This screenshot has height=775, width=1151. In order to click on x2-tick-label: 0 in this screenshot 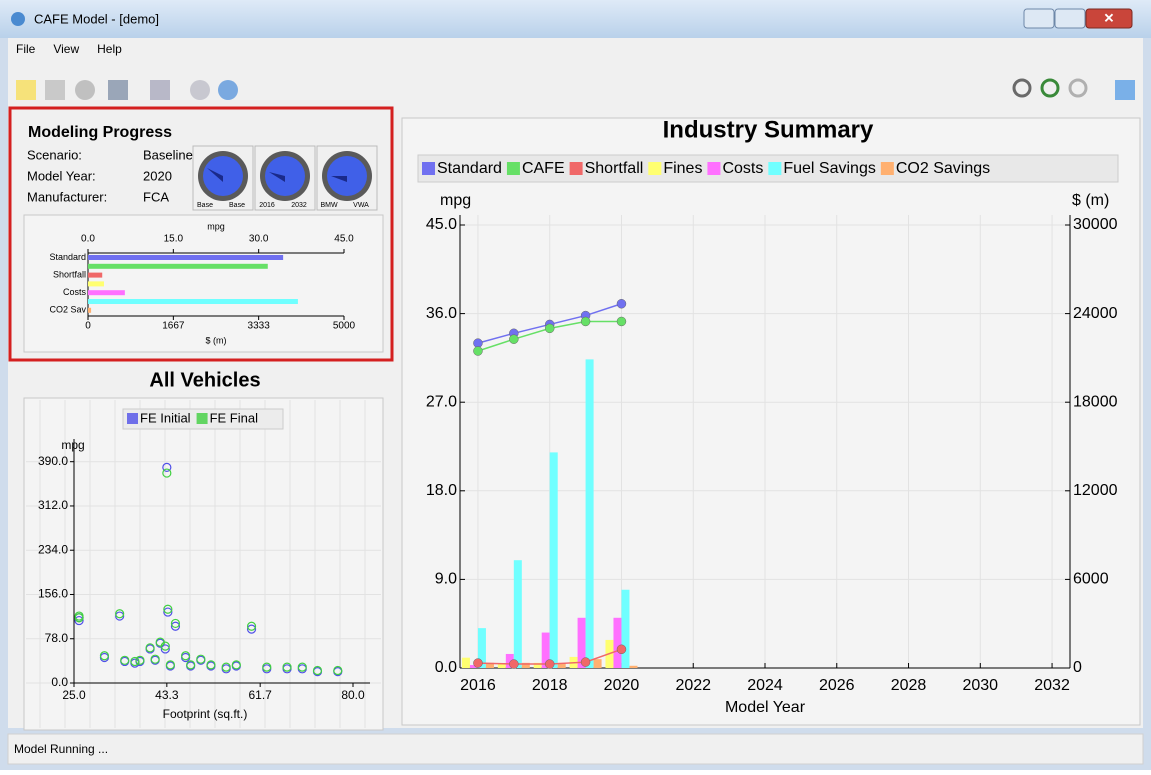, I will do `click(88, 326)`.